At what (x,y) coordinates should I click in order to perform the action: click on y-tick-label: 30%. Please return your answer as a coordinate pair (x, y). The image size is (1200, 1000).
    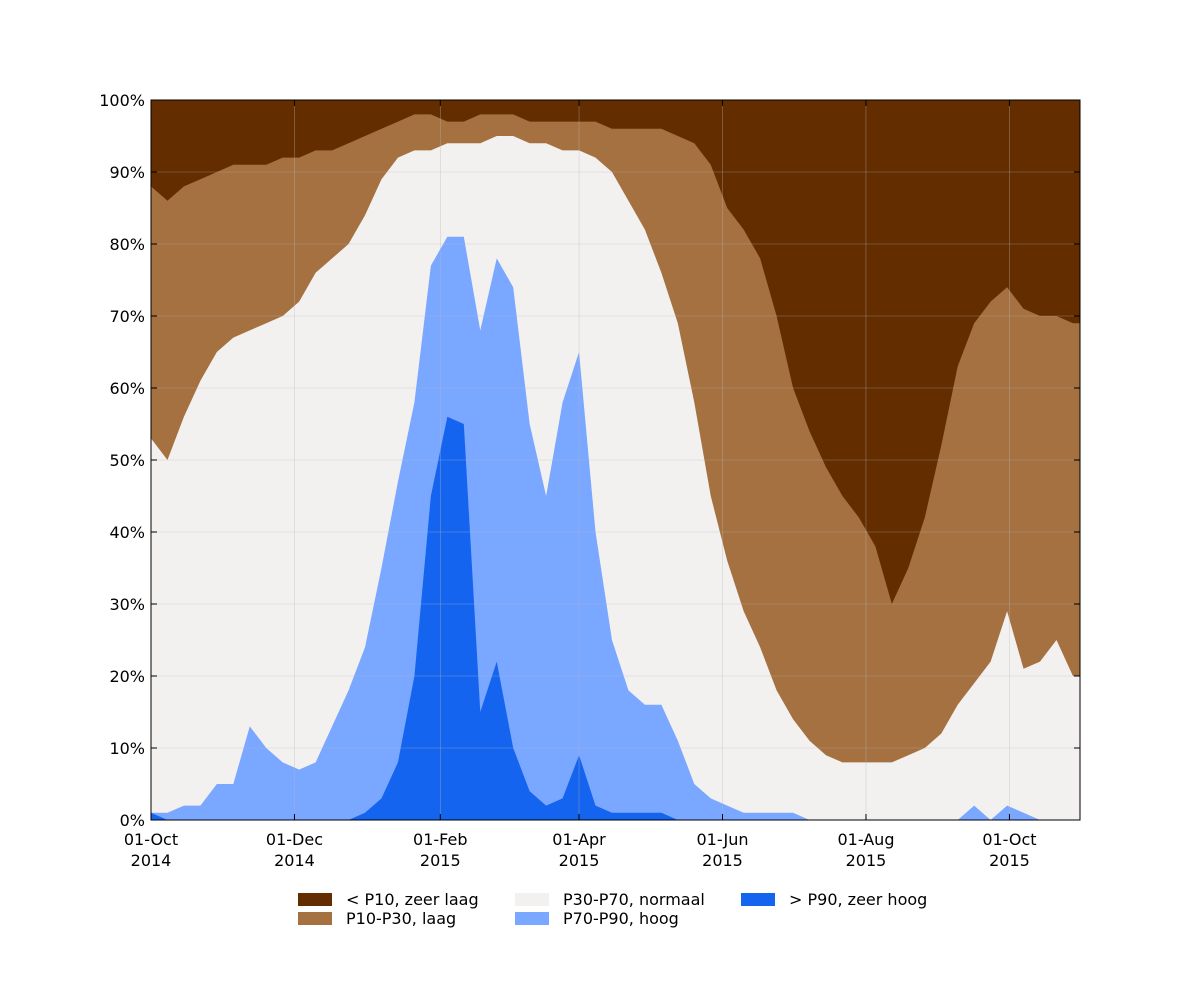
    Looking at the image, I should click on (127, 604).